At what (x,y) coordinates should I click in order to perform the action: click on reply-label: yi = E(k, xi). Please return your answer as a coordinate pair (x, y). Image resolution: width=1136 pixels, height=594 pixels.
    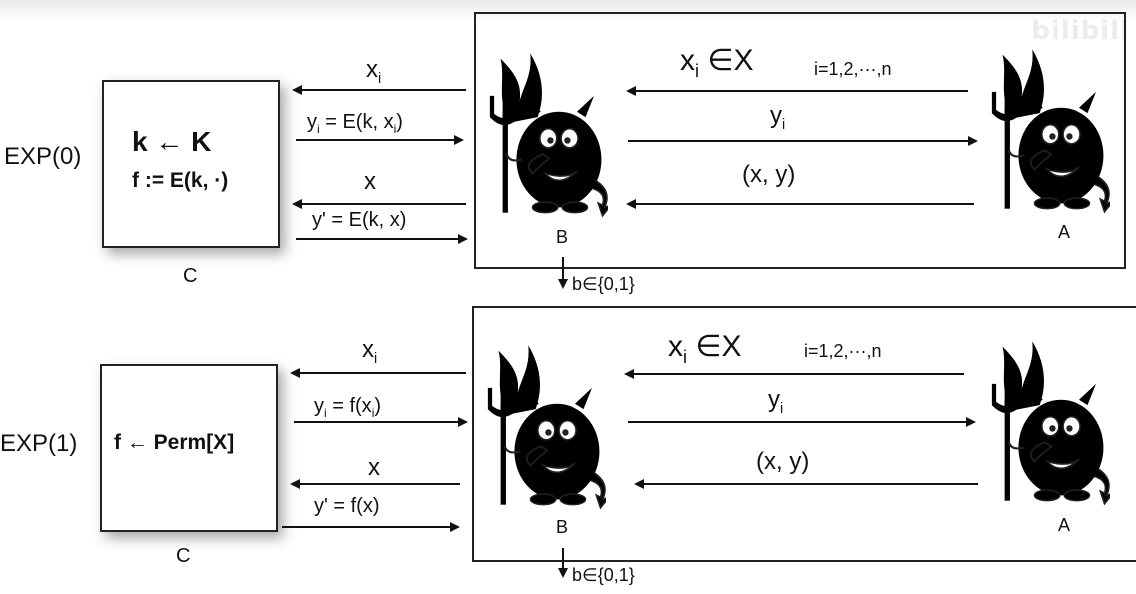
    Looking at the image, I should click on (355, 123).